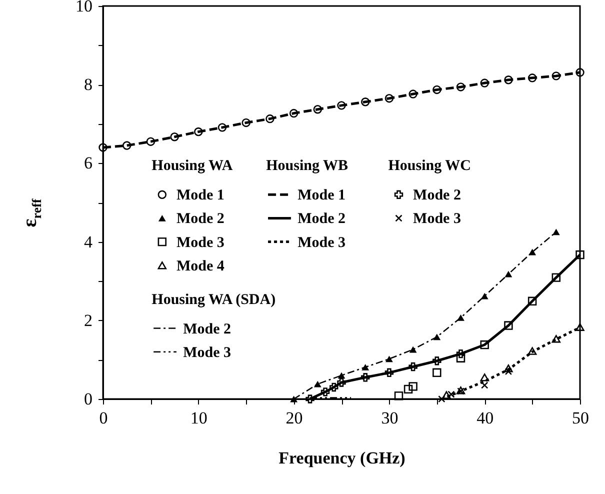 This screenshot has height=494, width=605. I want to click on annotation: Housing WC, so click(429, 166).